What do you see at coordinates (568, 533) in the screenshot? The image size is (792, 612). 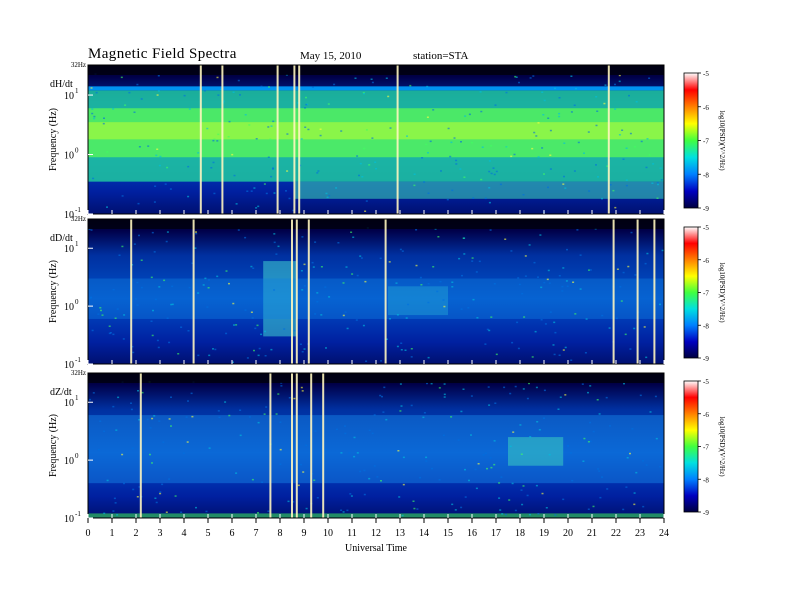 I see `x-tick-label: 20` at bounding box center [568, 533].